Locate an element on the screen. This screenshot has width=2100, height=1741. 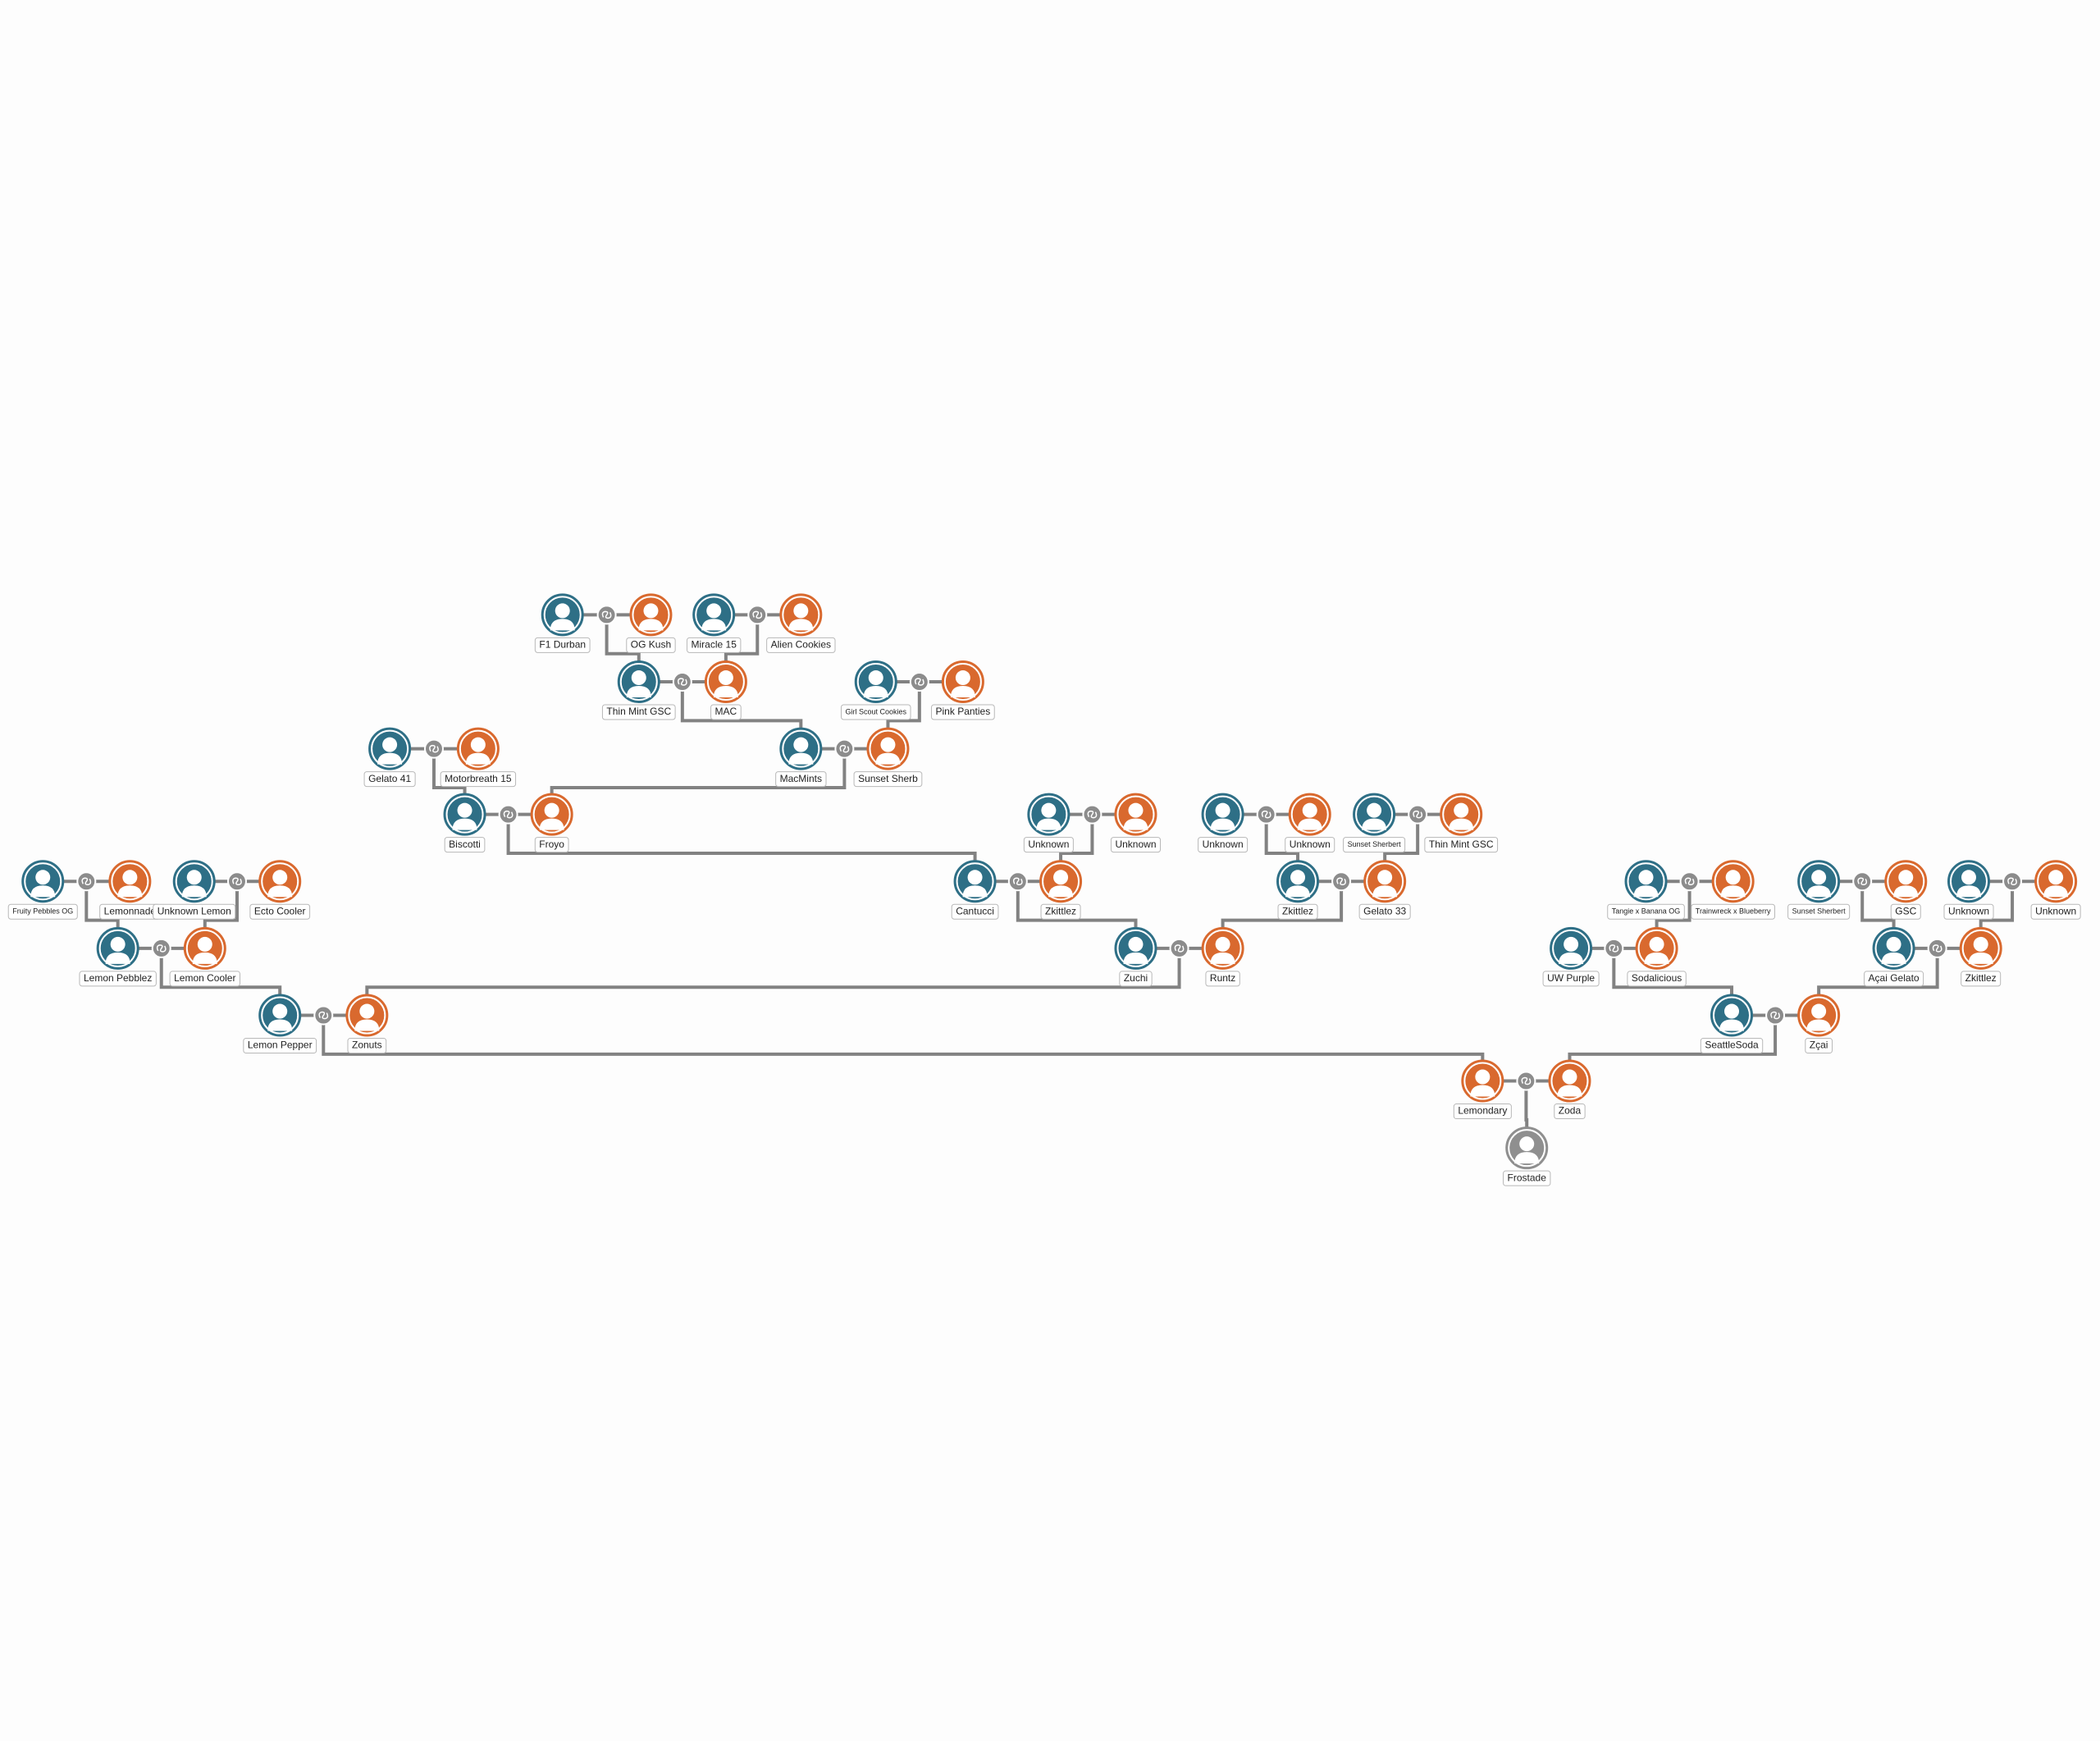
person: MAC is located at coordinates (725, 690).